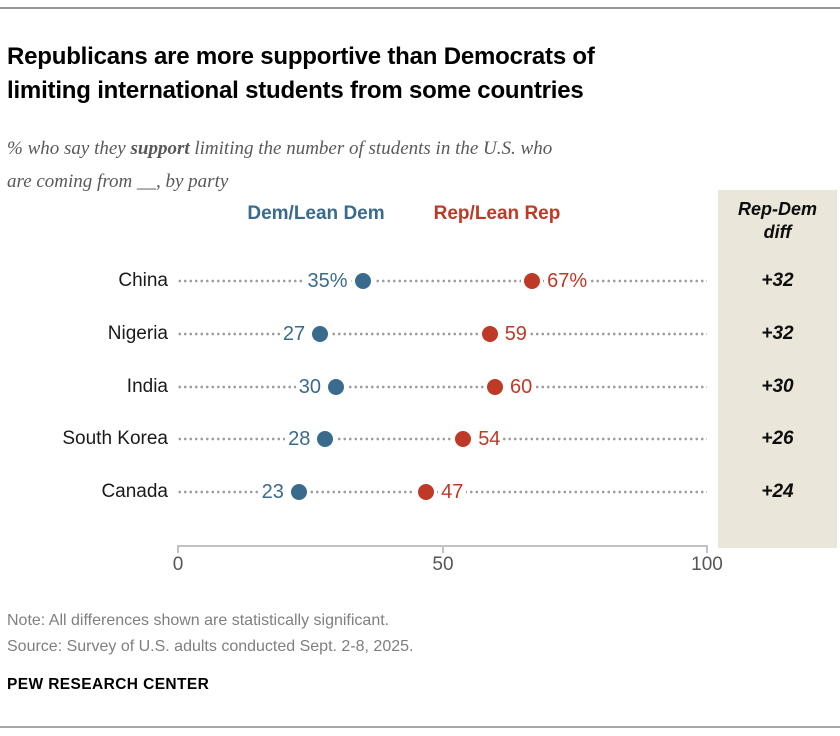 The width and height of the screenshot is (840, 736). I want to click on diff-value: +26, so click(777, 439).